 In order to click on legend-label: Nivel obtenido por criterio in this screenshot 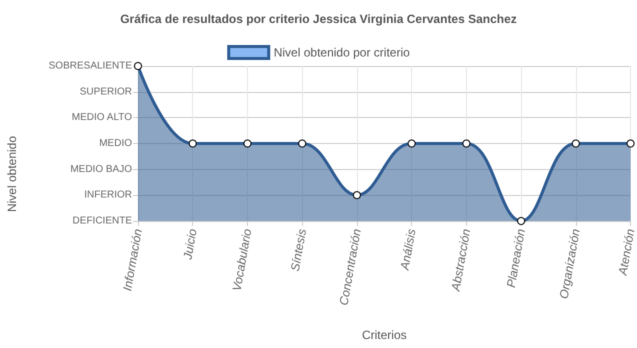, I will do `click(342, 53)`.